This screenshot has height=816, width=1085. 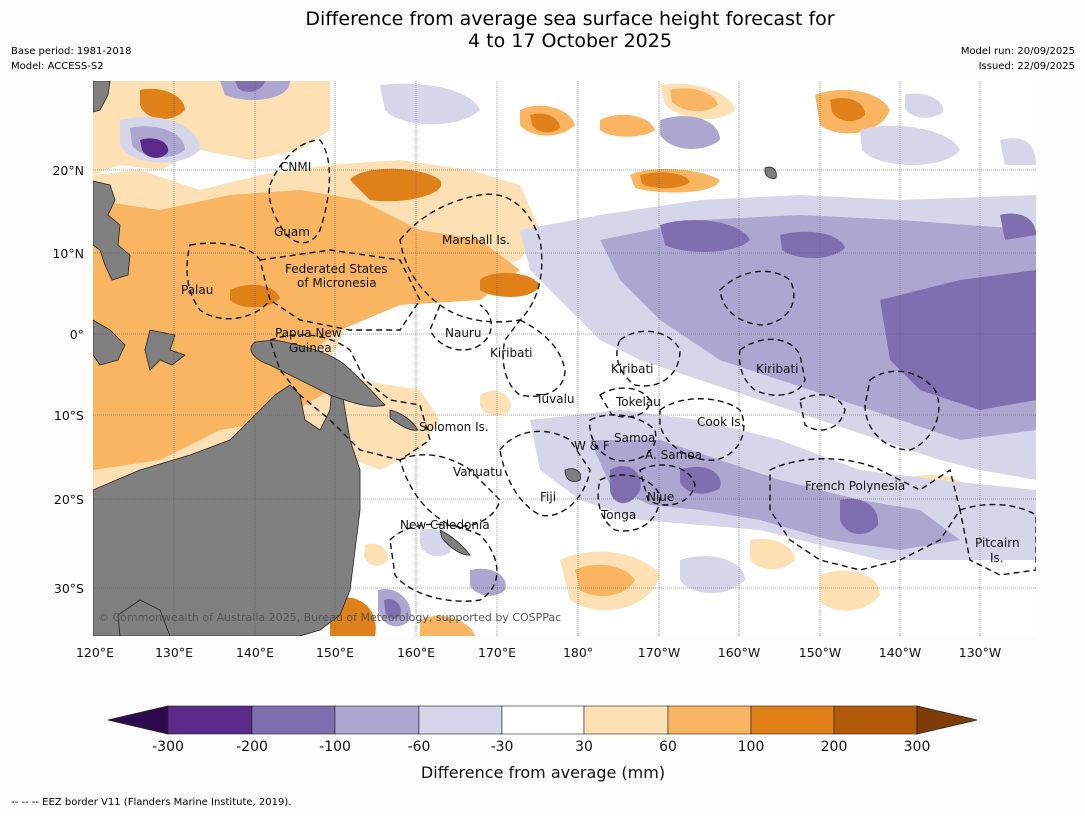 I want to click on label-nauru: Nauru, so click(x=463, y=333).